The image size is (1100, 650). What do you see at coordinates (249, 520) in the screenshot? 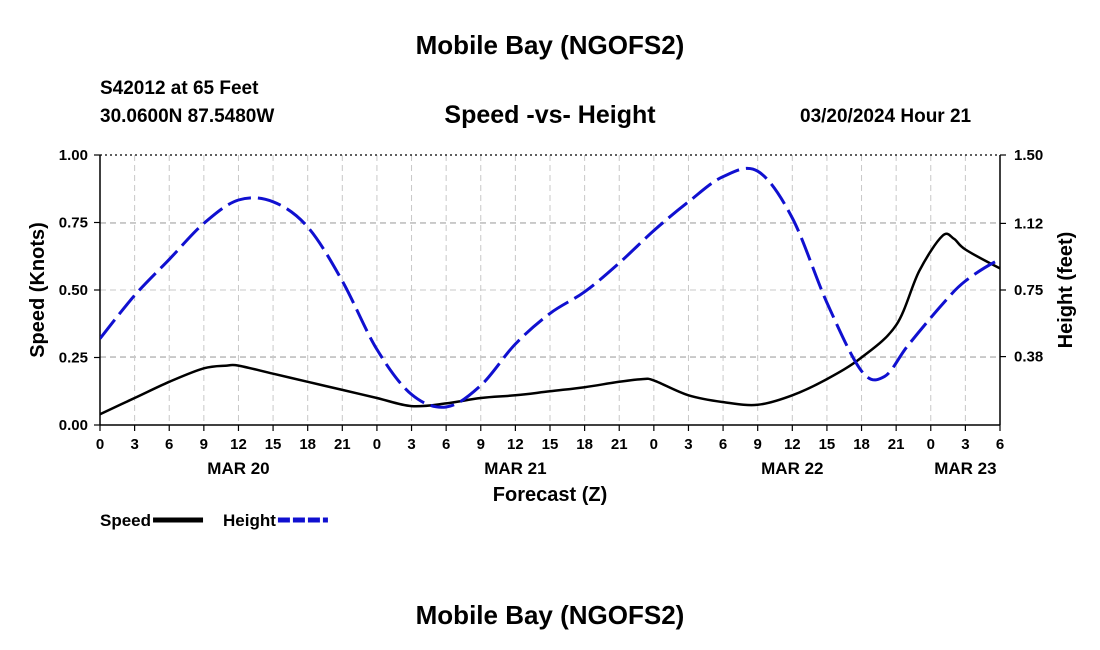
I see `legend-label-height: Height` at bounding box center [249, 520].